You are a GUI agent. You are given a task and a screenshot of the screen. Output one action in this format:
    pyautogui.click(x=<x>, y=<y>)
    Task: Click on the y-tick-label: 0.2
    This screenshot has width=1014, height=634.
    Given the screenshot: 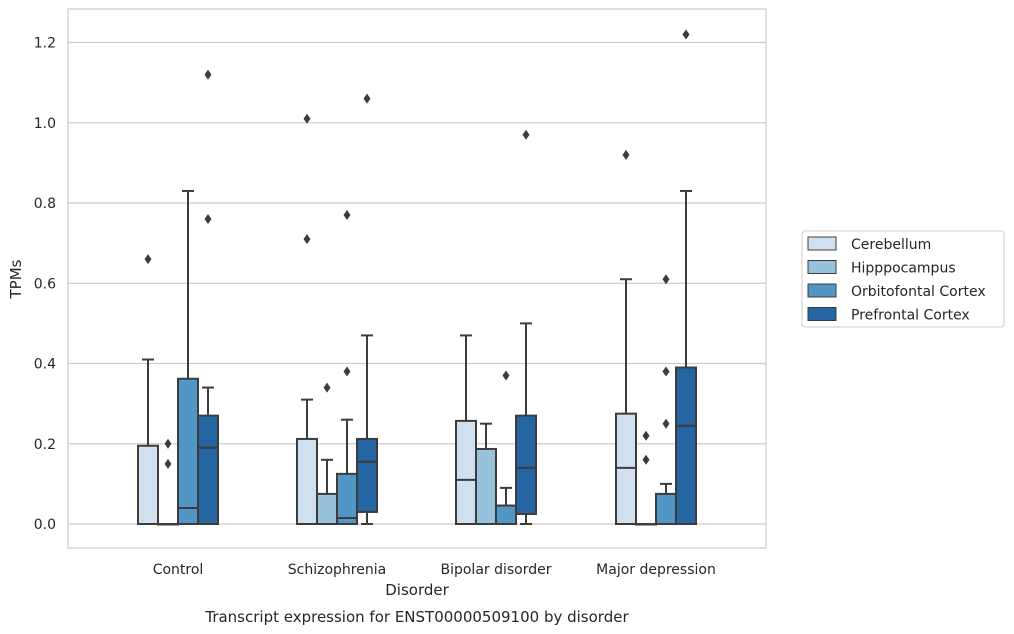 What is the action you would take?
    pyautogui.click(x=45, y=445)
    